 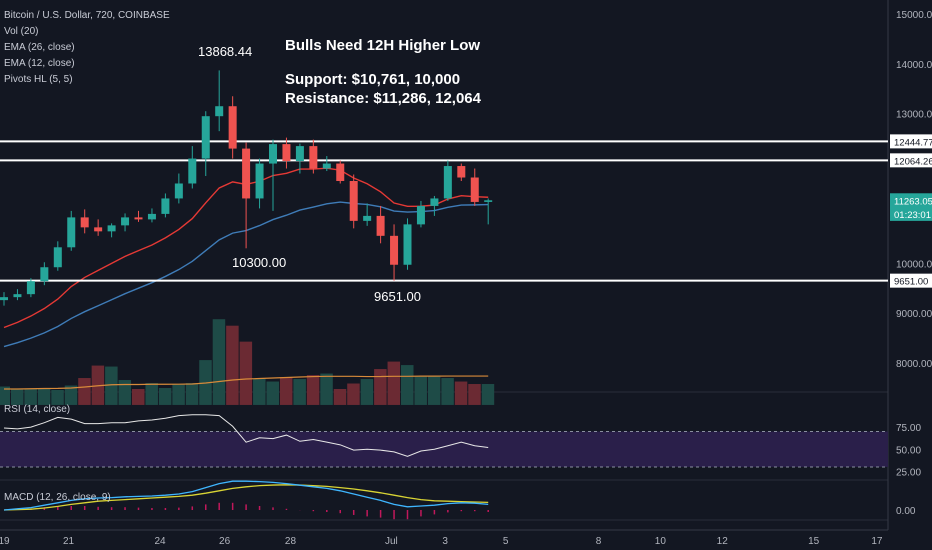 I want to click on time-tick-label: 3, so click(x=445, y=541).